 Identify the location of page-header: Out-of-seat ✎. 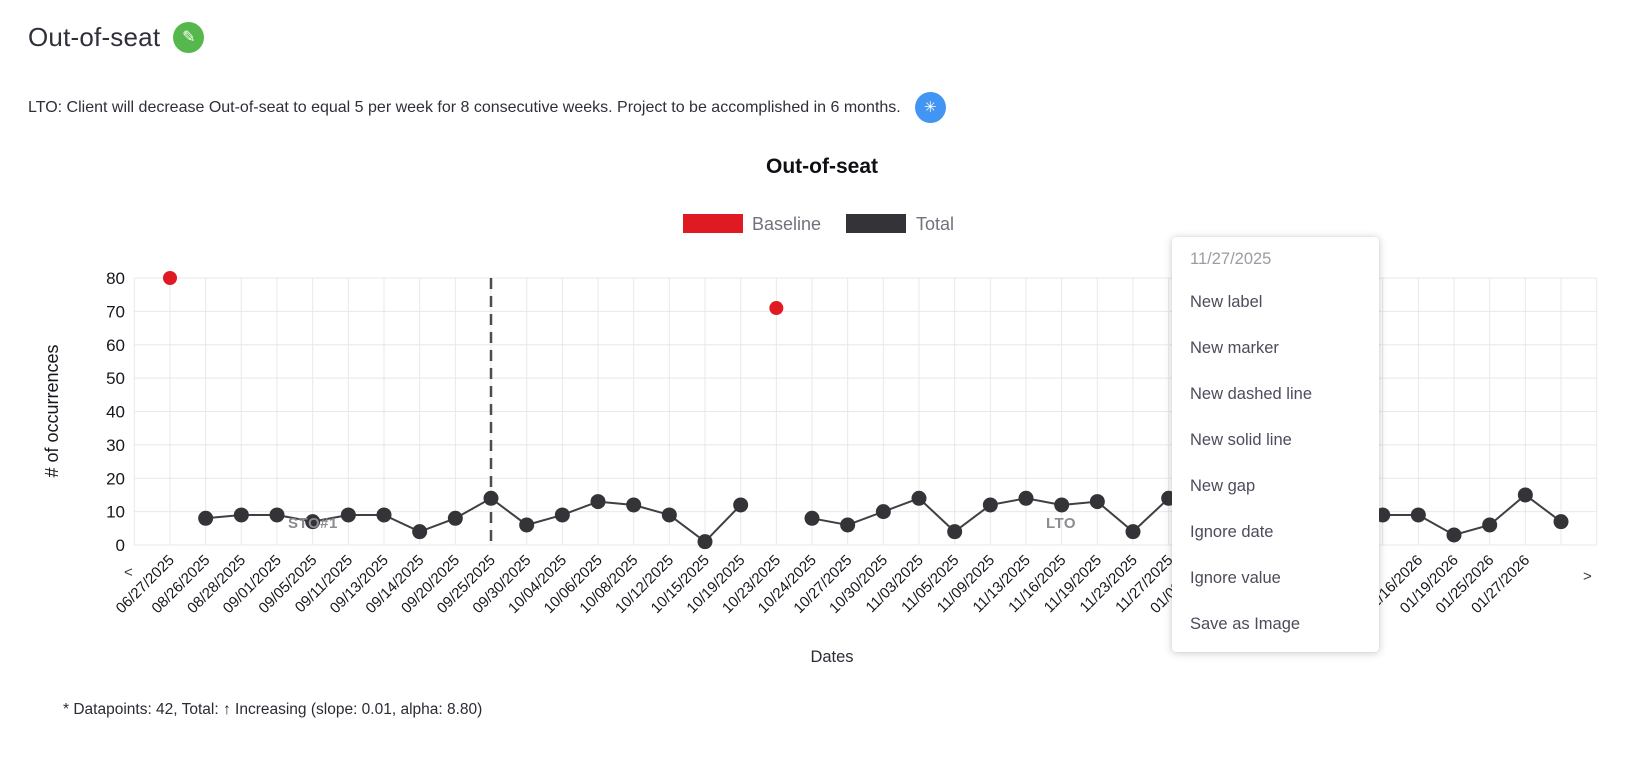
(116, 37).